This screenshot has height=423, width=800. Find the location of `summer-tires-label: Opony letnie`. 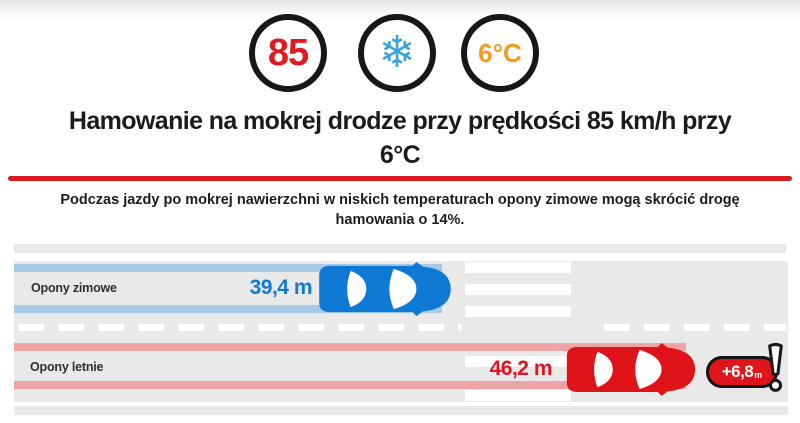

summer-tires-label: Opony letnie is located at coordinates (67, 367).